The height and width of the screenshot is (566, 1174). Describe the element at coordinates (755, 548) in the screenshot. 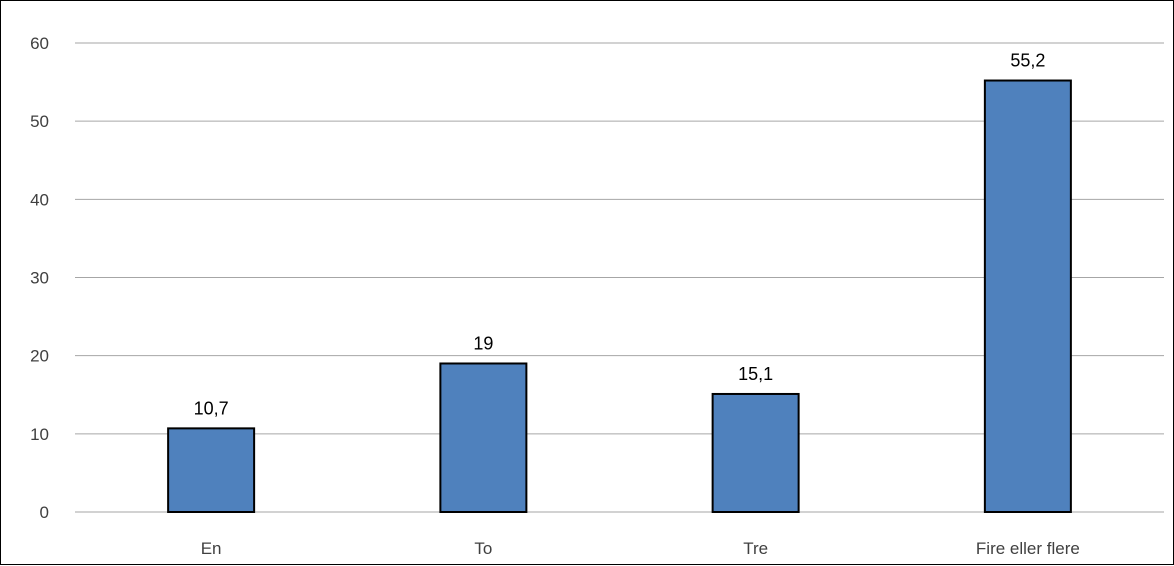

I see `x-tick-label: Tre` at that location.